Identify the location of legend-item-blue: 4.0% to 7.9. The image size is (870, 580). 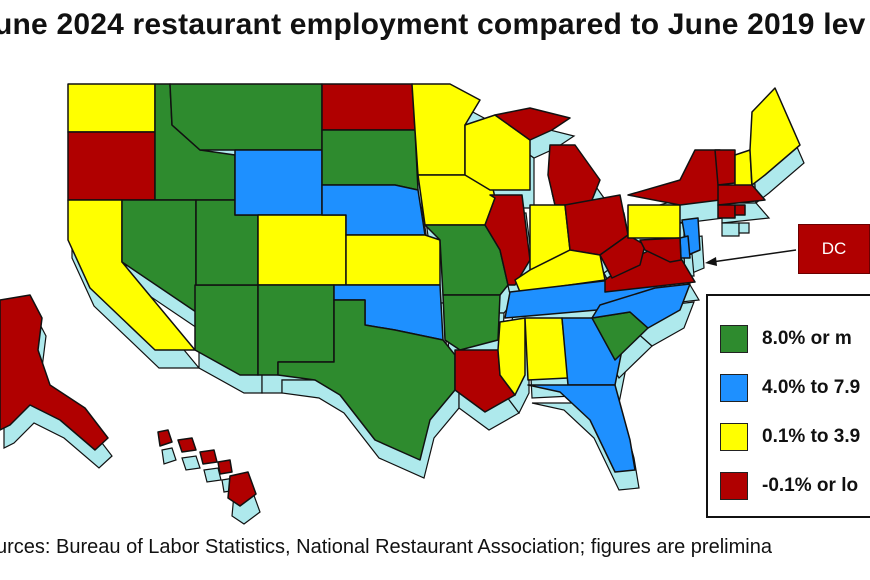
(795, 388).